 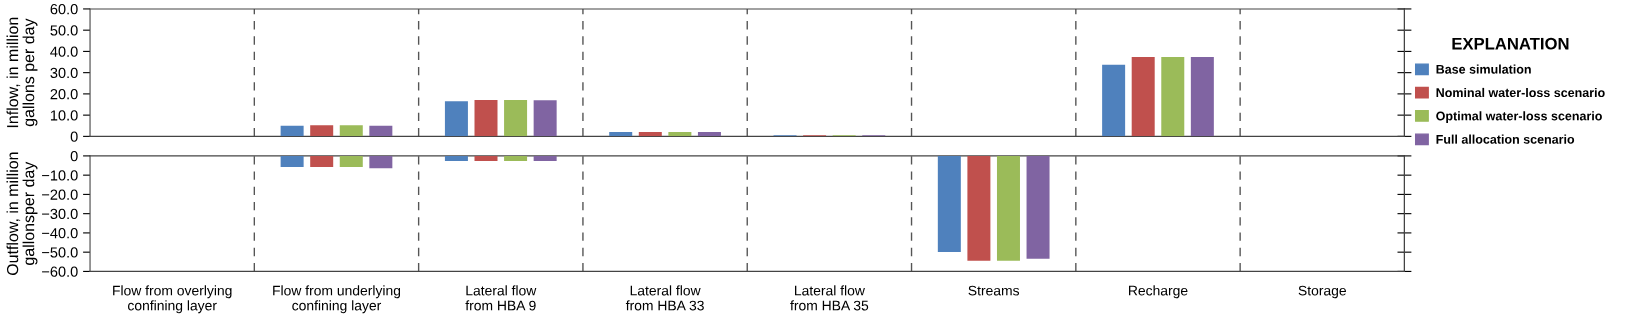 I want to click on x-tick-label: Lateral flow from HBA 35, so click(x=829, y=298).